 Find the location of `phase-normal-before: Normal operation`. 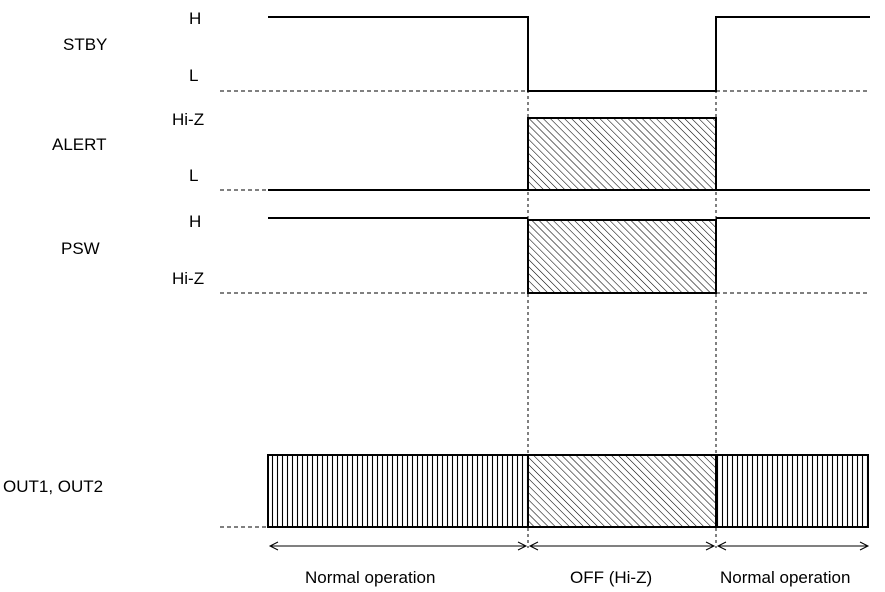

phase-normal-before: Normal operation is located at coordinates (370, 577).